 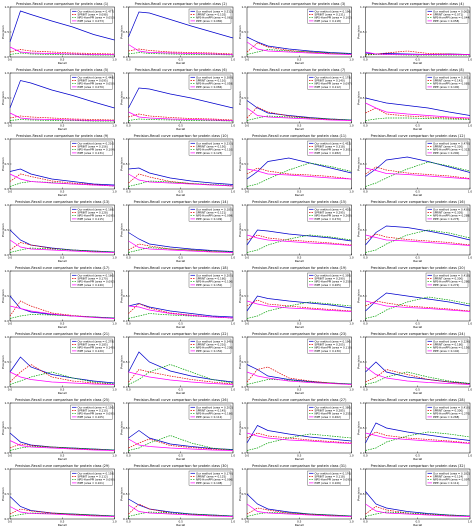 I want to click on legend-label: PIPE (area = 0.073), so click(x=91, y=21).